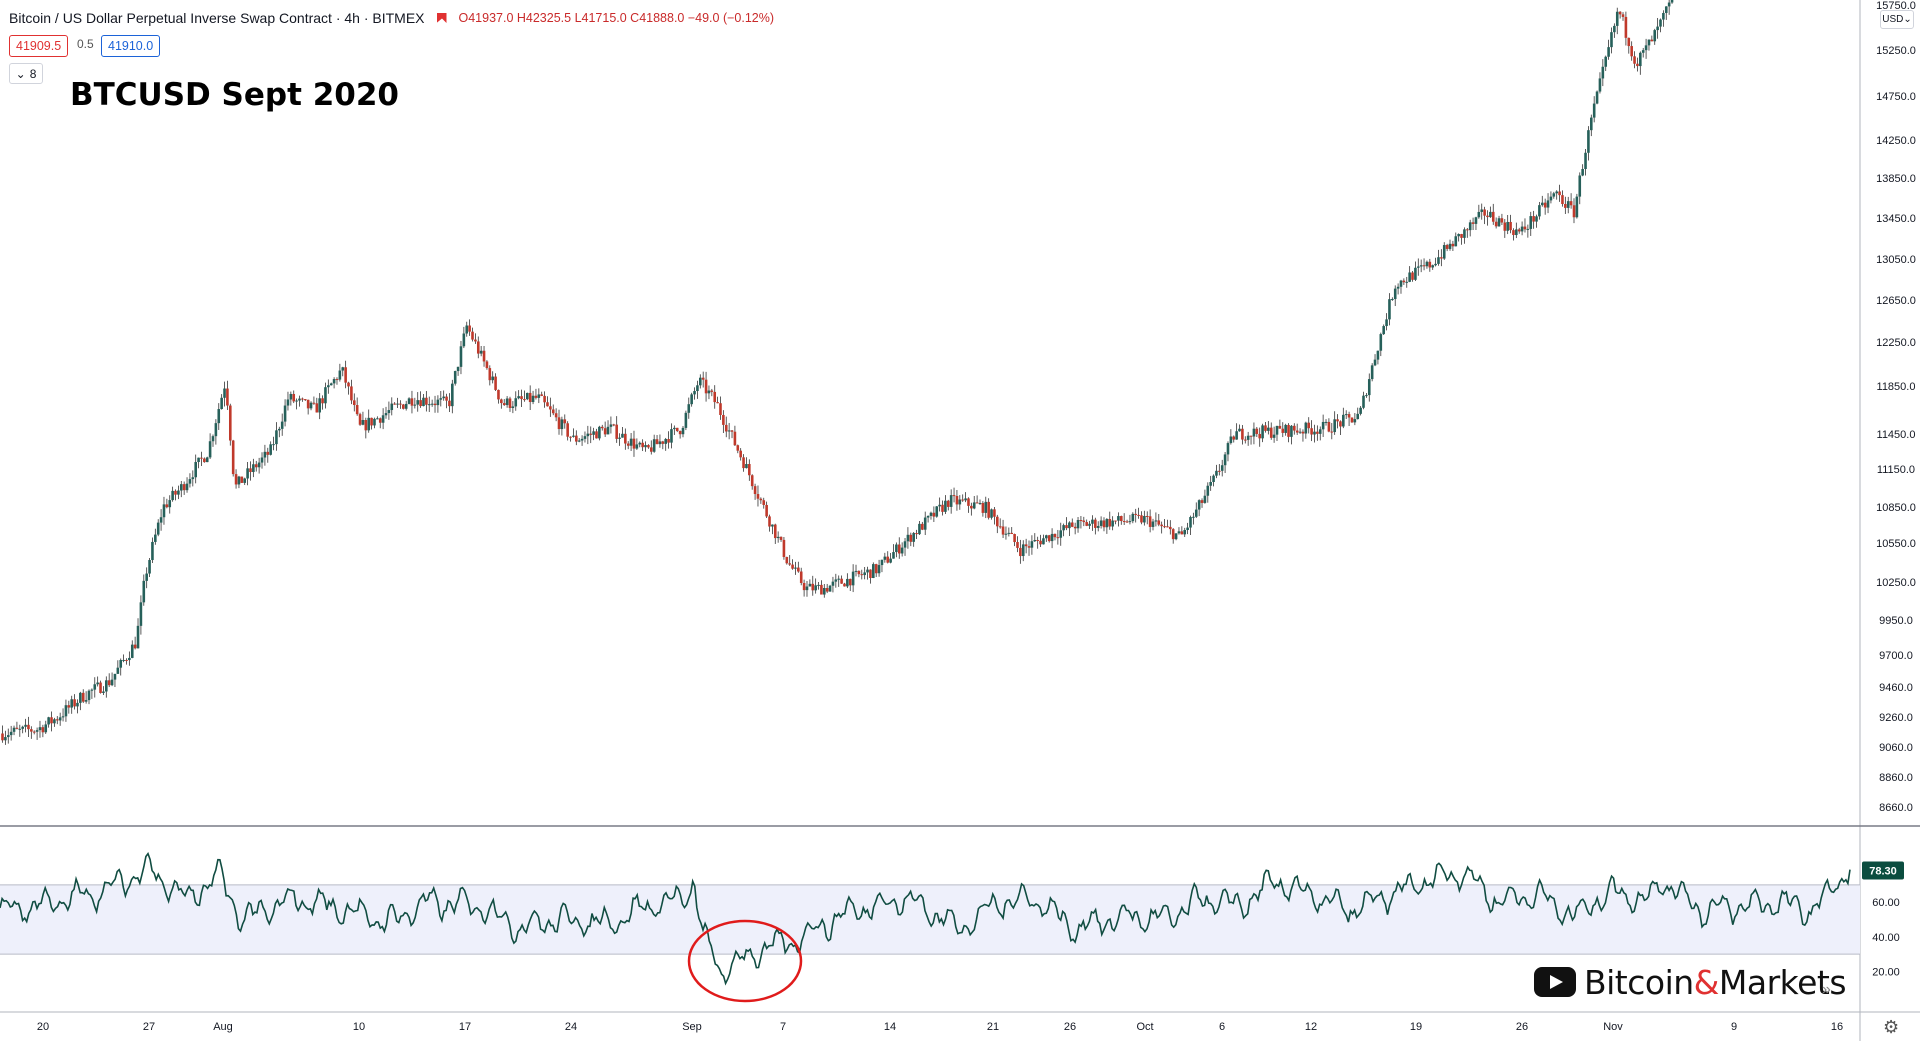 The height and width of the screenshot is (1041, 1920). Describe the element at coordinates (783, 1027) in the screenshot. I see `time-tick-label: 7` at that location.